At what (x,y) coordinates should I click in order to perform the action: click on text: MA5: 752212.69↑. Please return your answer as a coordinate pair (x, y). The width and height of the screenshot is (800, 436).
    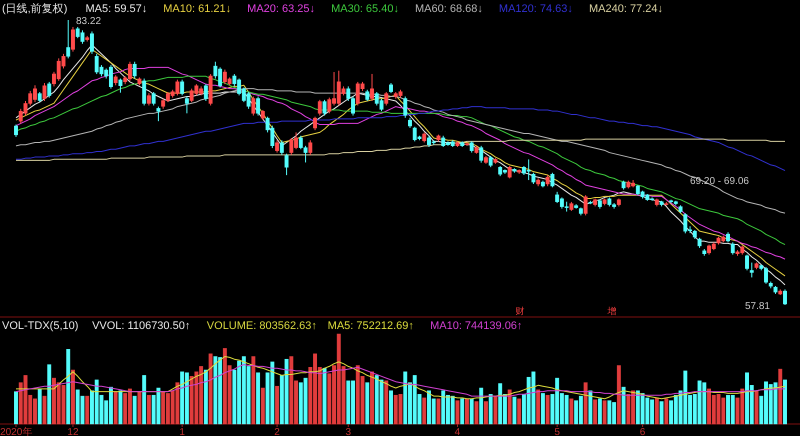
    Looking at the image, I should click on (371, 326).